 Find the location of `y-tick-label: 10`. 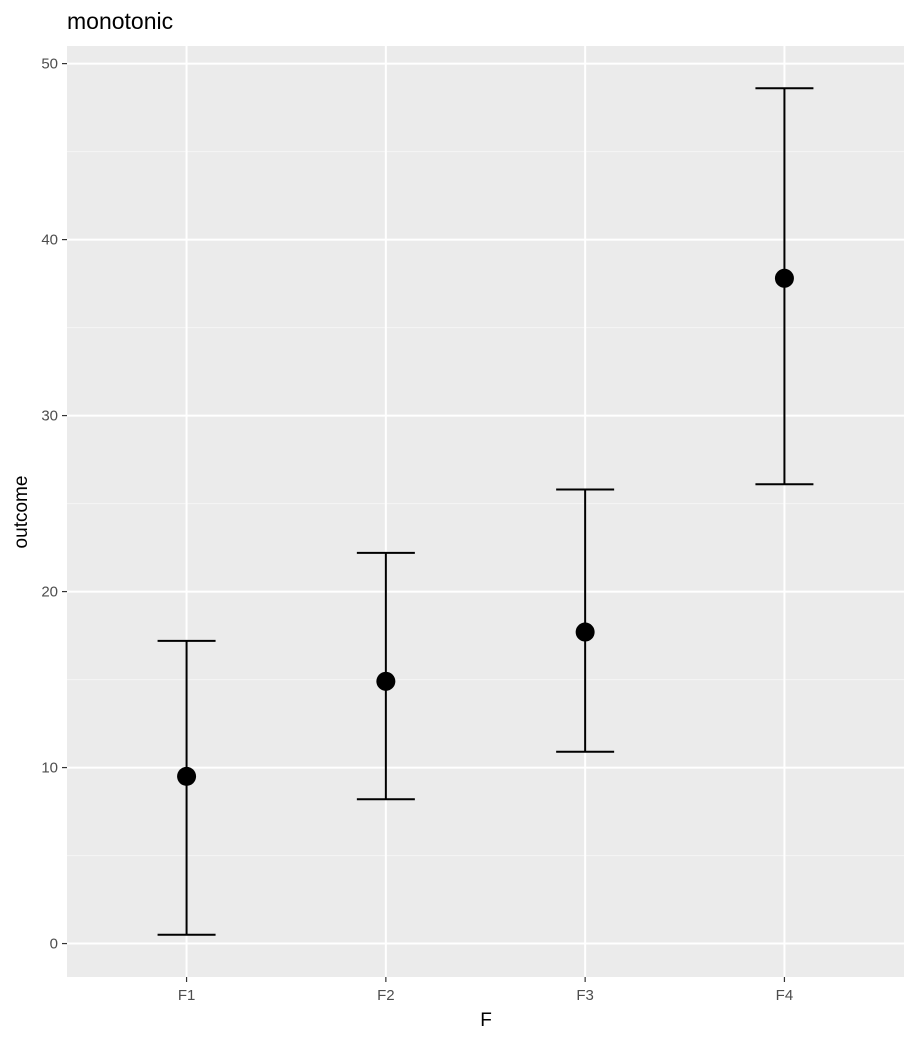

y-tick-label: 10 is located at coordinates (49, 768).